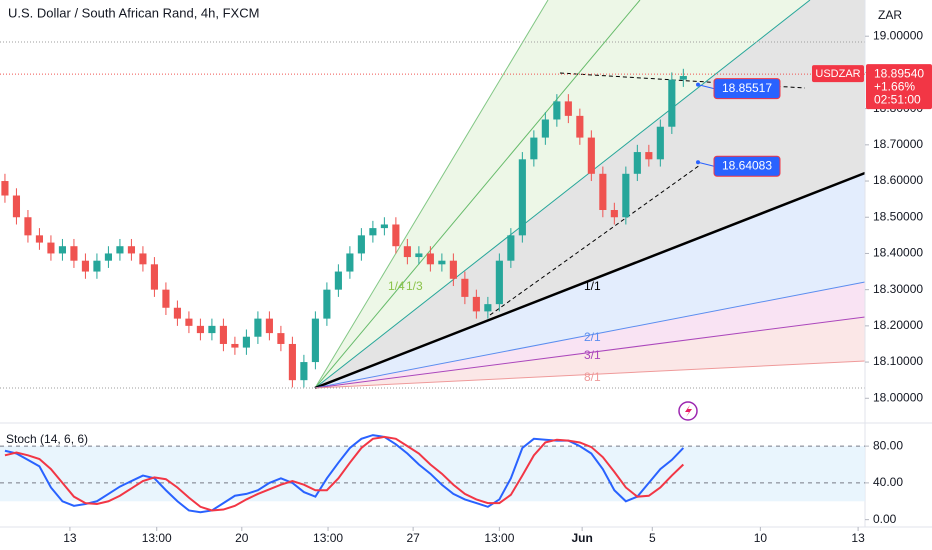 The height and width of the screenshot is (550, 932). What do you see at coordinates (688, 411) in the screenshot?
I see `alert-icon` at bounding box center [688, 411].